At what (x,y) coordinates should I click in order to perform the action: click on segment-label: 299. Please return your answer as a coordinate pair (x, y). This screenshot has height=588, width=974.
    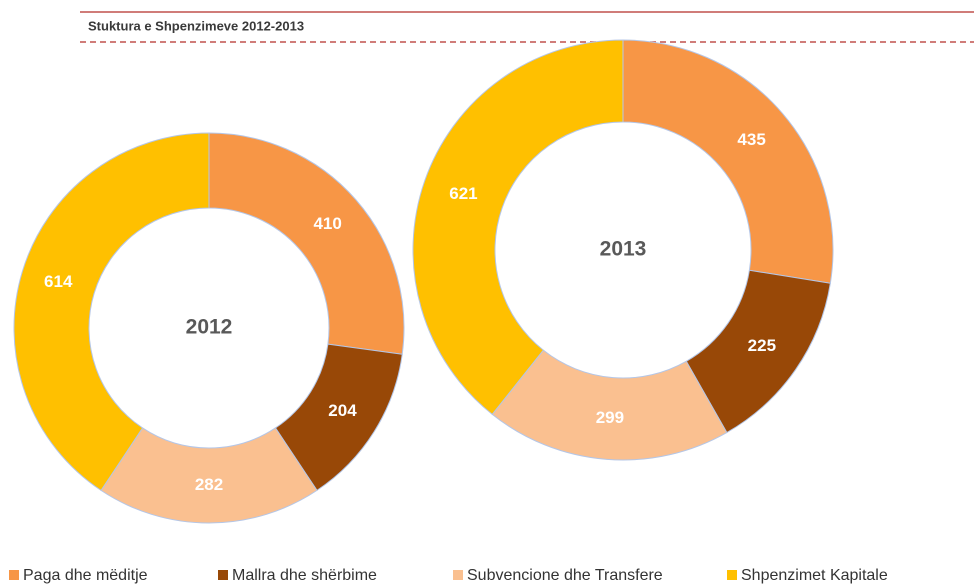
    Looking at the image, I should click on (610, 417).